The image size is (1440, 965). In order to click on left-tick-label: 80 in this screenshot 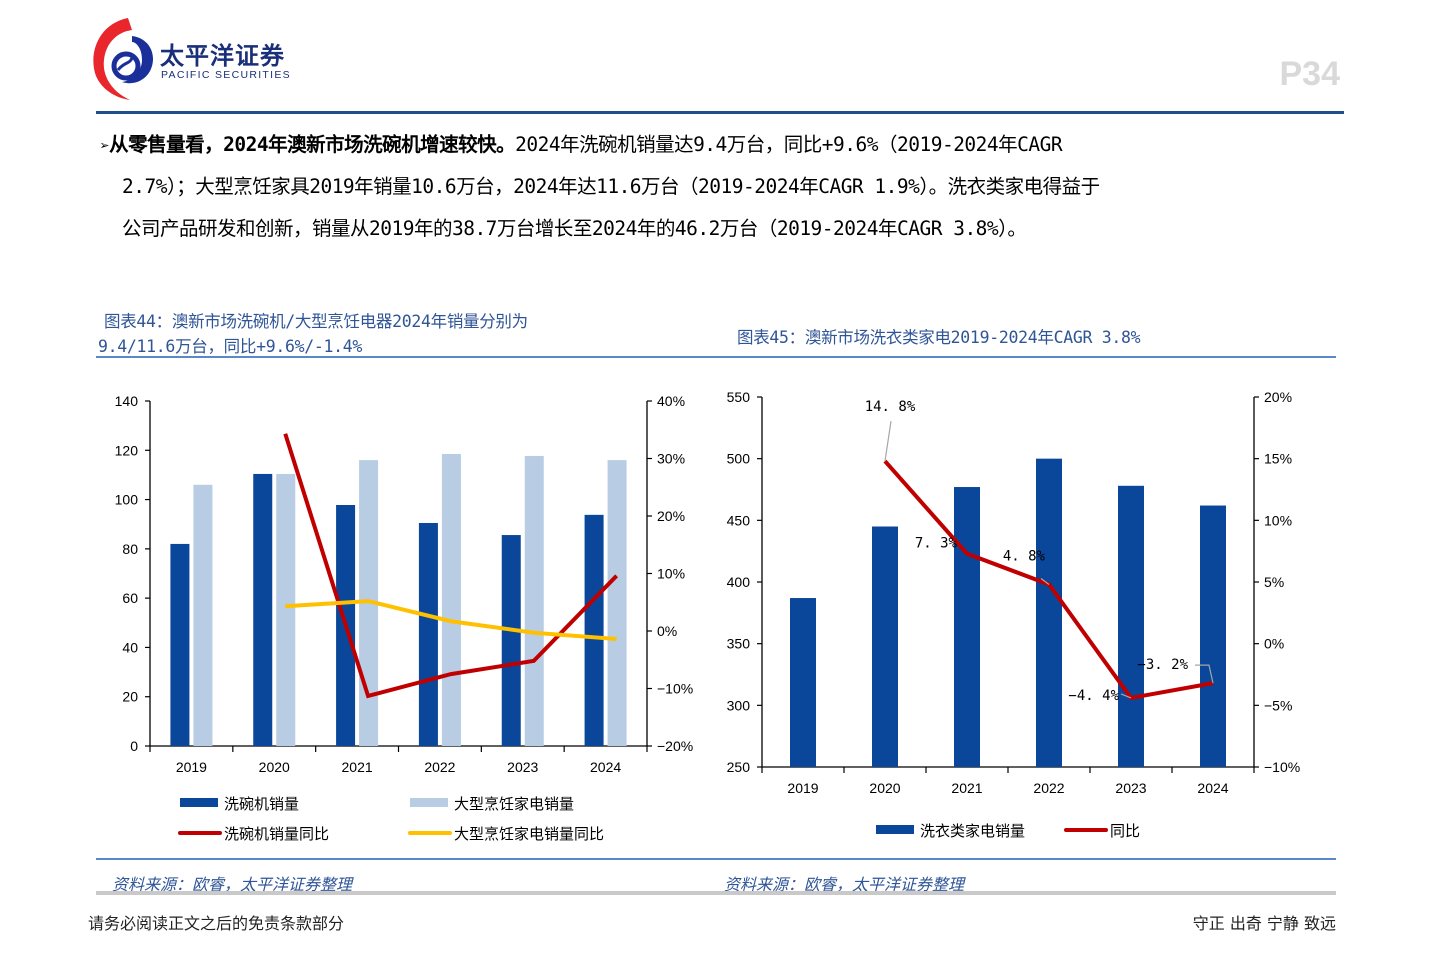, I will do `click(130, 549)`.